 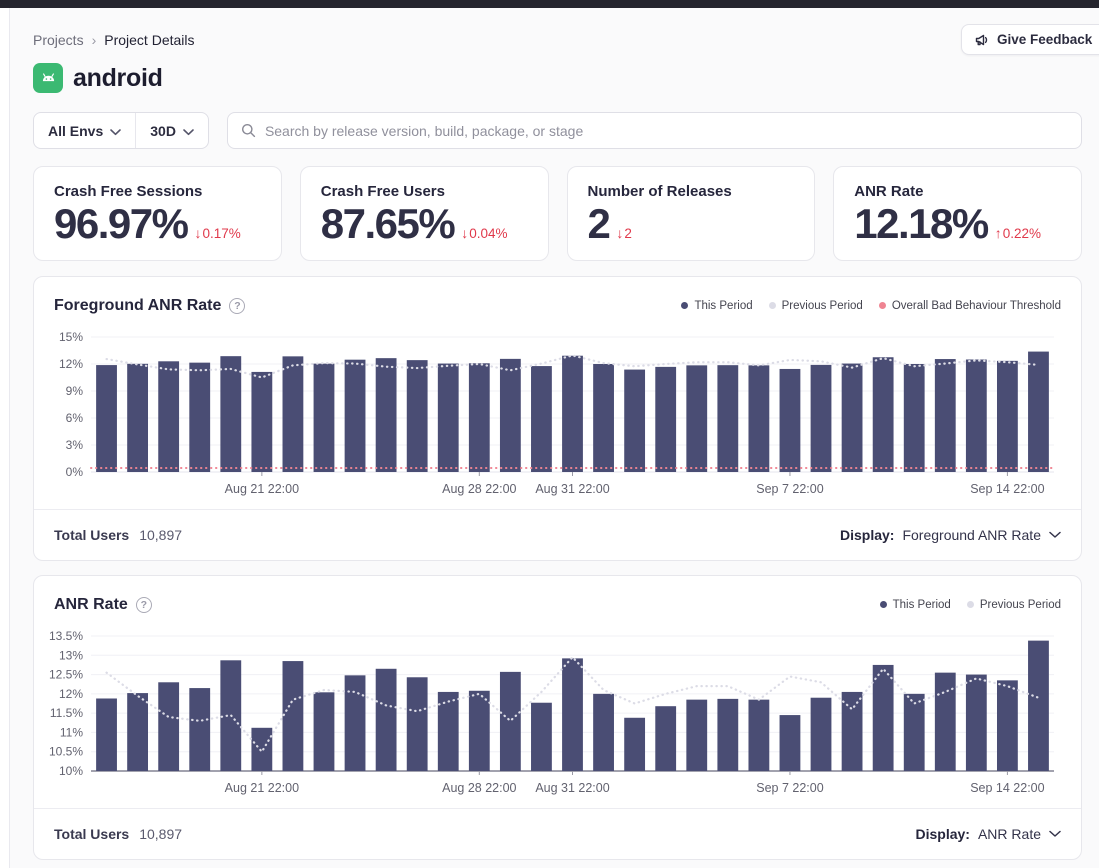 I want to click on display-metric-dropdown: Display: Foreground ANR Rate, so click(x=950, y=535).